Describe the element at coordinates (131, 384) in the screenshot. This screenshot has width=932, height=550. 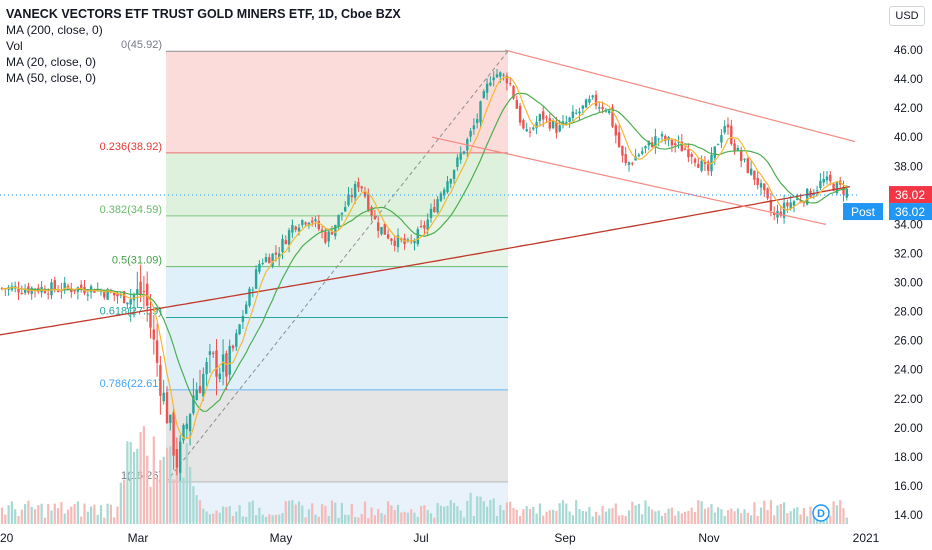
I see `fib-label-0.786: 0.786(22.61)` at that location.